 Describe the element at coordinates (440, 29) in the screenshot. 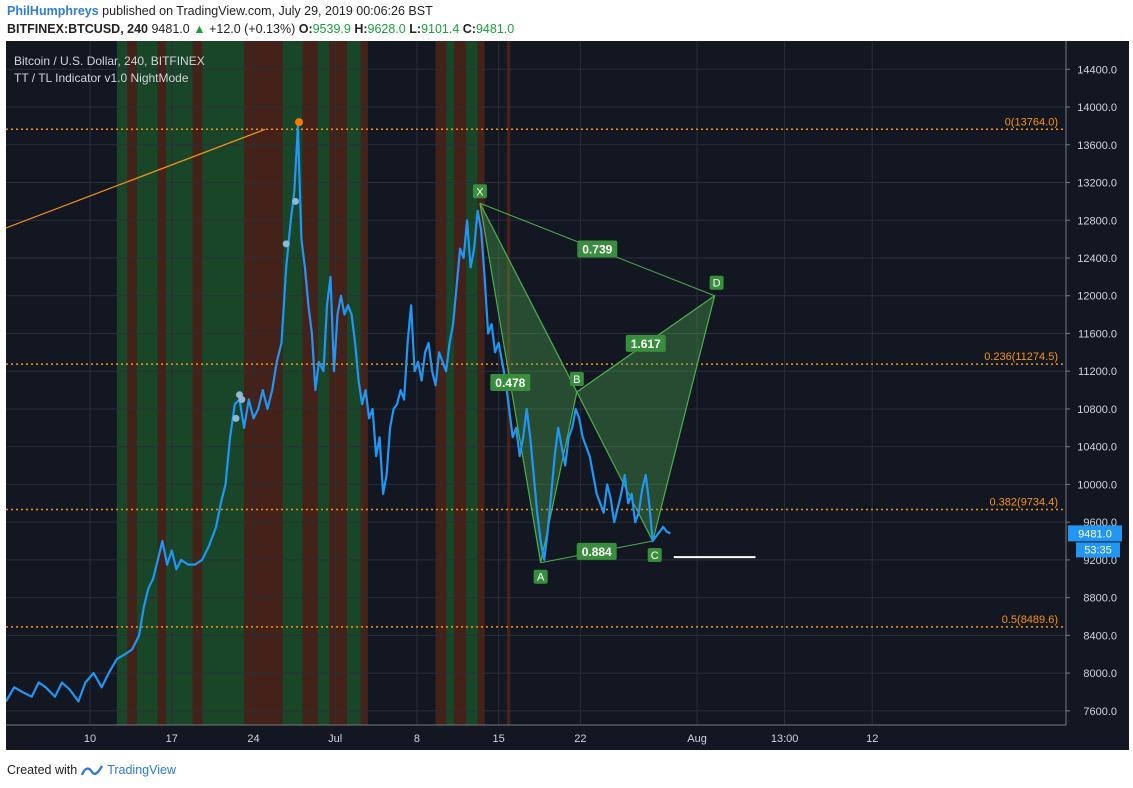

I see `low-value: 9101.4` at that location.